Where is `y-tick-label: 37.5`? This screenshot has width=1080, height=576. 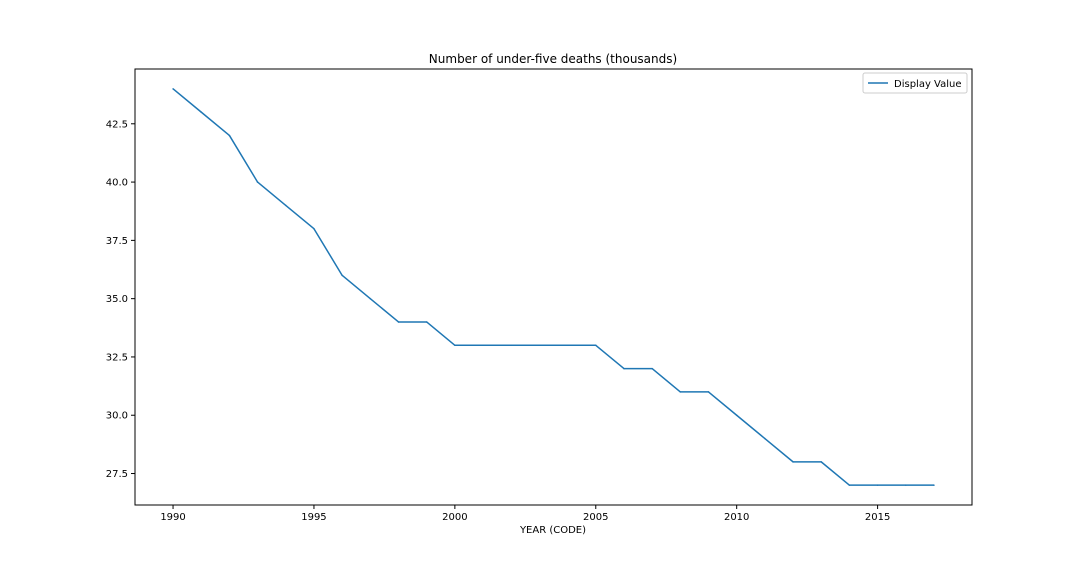
y-tick-label: 37.5 is located at coordinates (117, 241).